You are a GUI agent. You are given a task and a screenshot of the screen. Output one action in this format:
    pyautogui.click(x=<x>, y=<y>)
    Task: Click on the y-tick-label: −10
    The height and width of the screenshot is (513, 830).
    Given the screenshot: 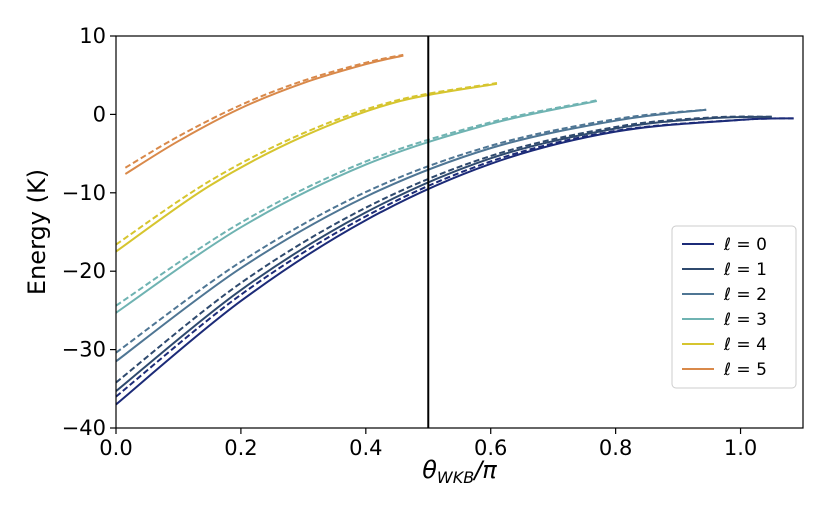 What is the action you would take?
    pyautogui.click(x=84, y=193)
    